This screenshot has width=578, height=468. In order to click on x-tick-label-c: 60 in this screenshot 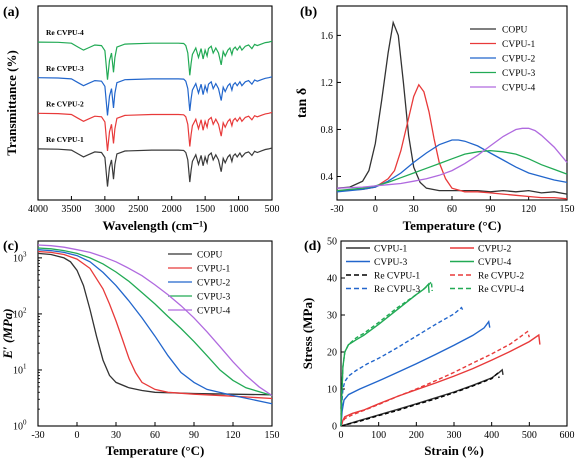, I will do `click(155, 435)`.